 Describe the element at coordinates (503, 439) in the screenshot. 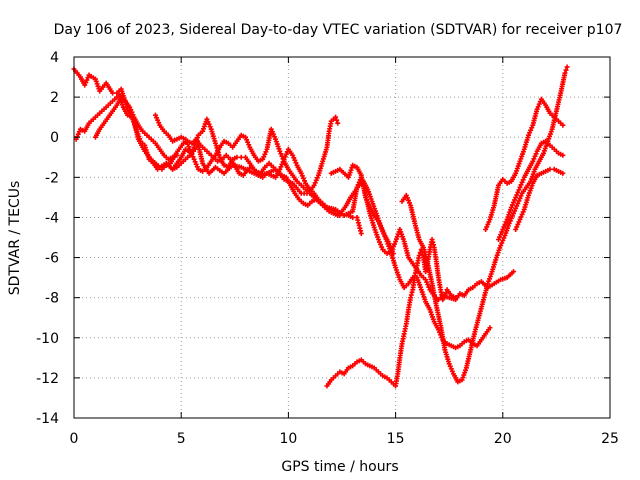

I see `x-tick-label: 20` at that location.